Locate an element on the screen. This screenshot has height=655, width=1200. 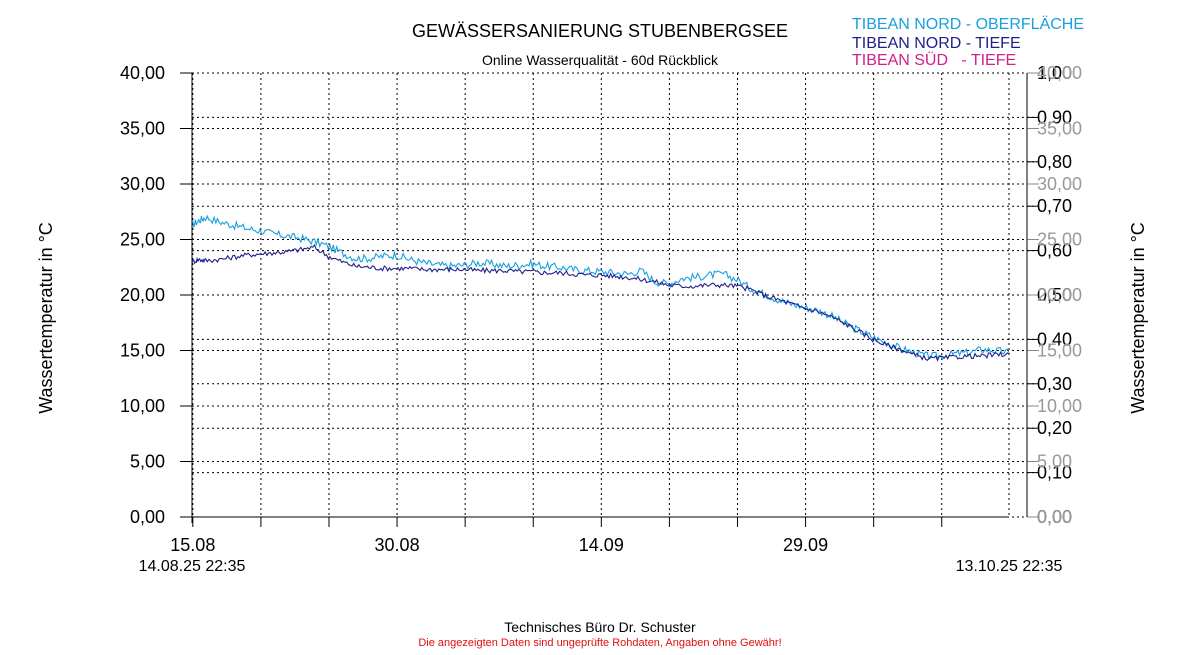
footer-company: Technisches Büro Dr. Schuster is located at coordinates (600, 627).